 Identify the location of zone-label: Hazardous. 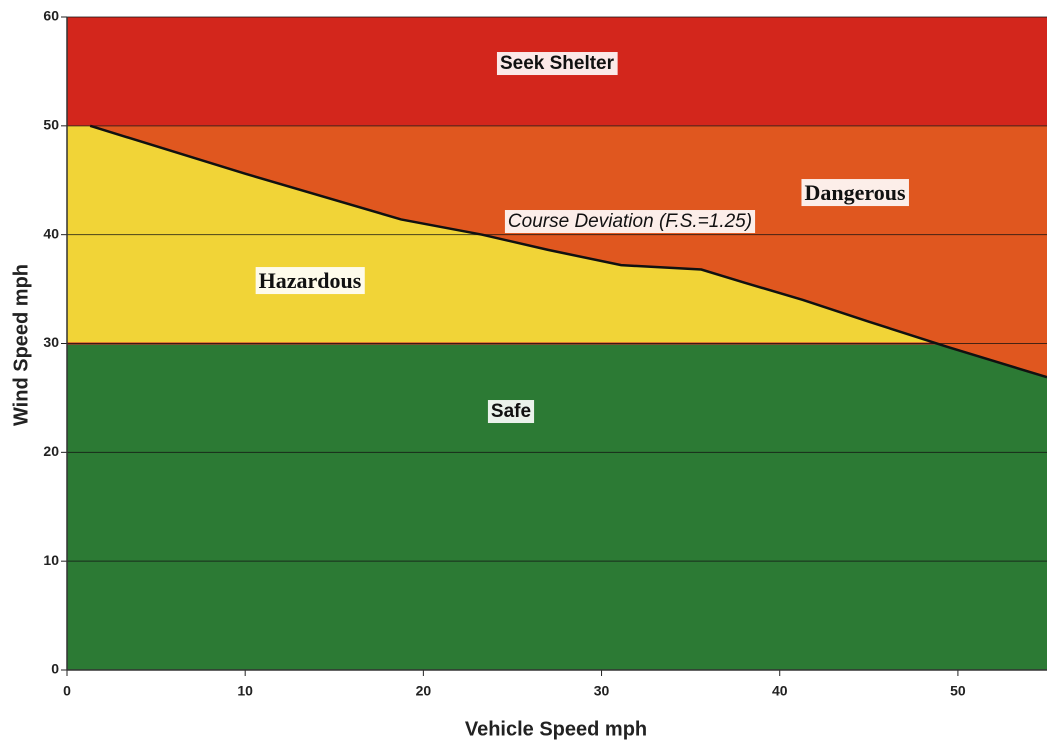
(310, 280).